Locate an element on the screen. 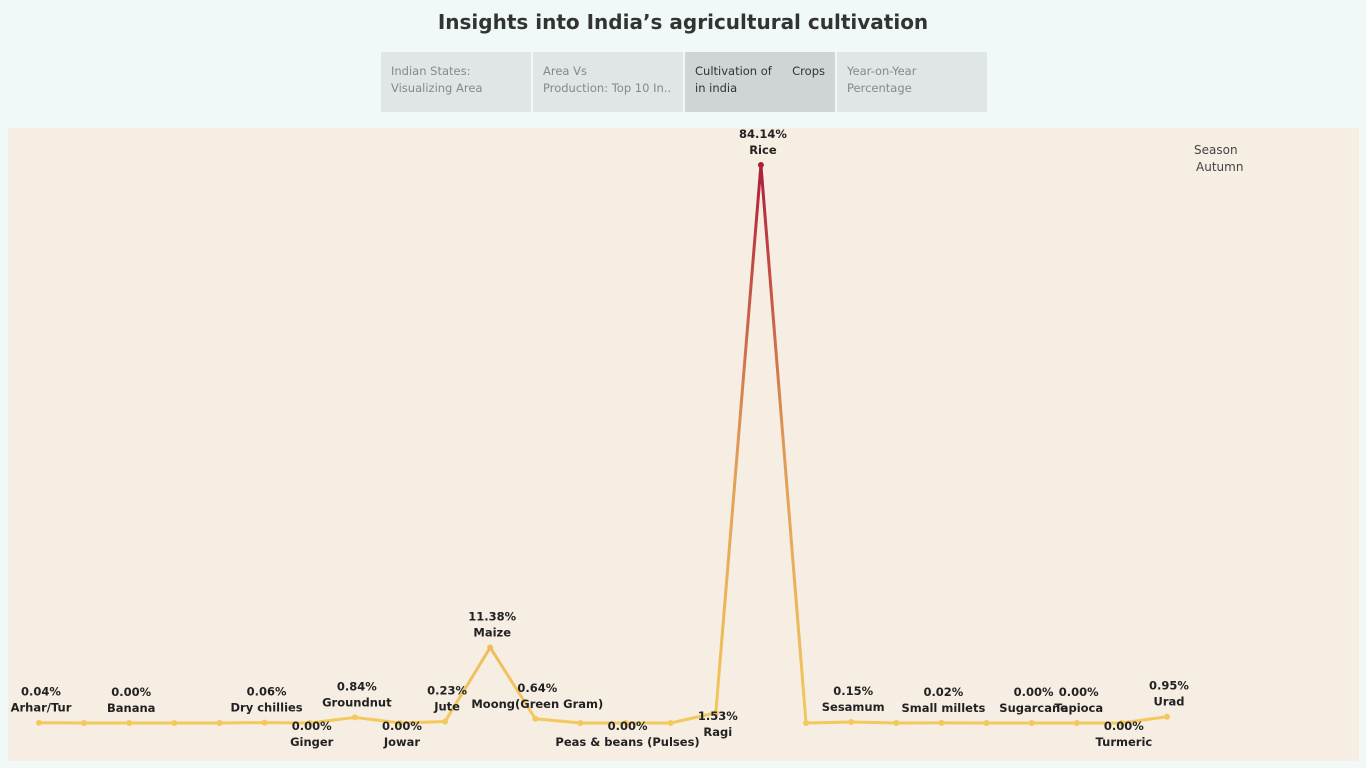 The width and height of the screenshot is (1366, 768). tab-label-line1: Cultivation of is located at coordinates (733, 71).